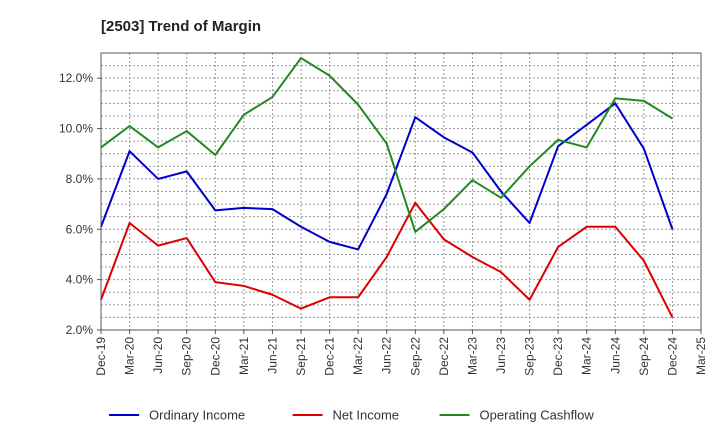 This screenshot has height=445, width=720. I want to click on x-tick-label: Mar-21, so click(244, 356).